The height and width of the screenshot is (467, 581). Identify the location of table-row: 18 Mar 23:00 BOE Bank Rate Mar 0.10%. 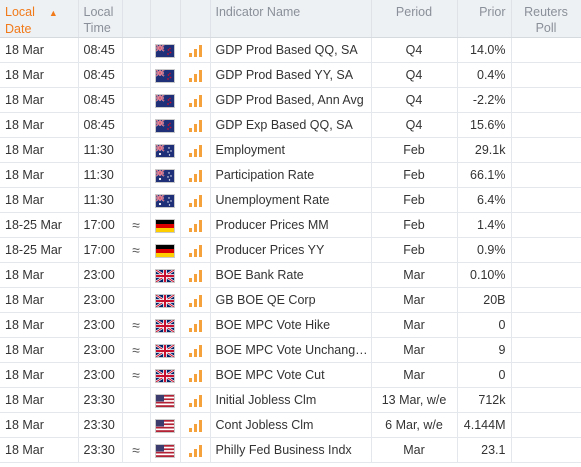
(290, 275).